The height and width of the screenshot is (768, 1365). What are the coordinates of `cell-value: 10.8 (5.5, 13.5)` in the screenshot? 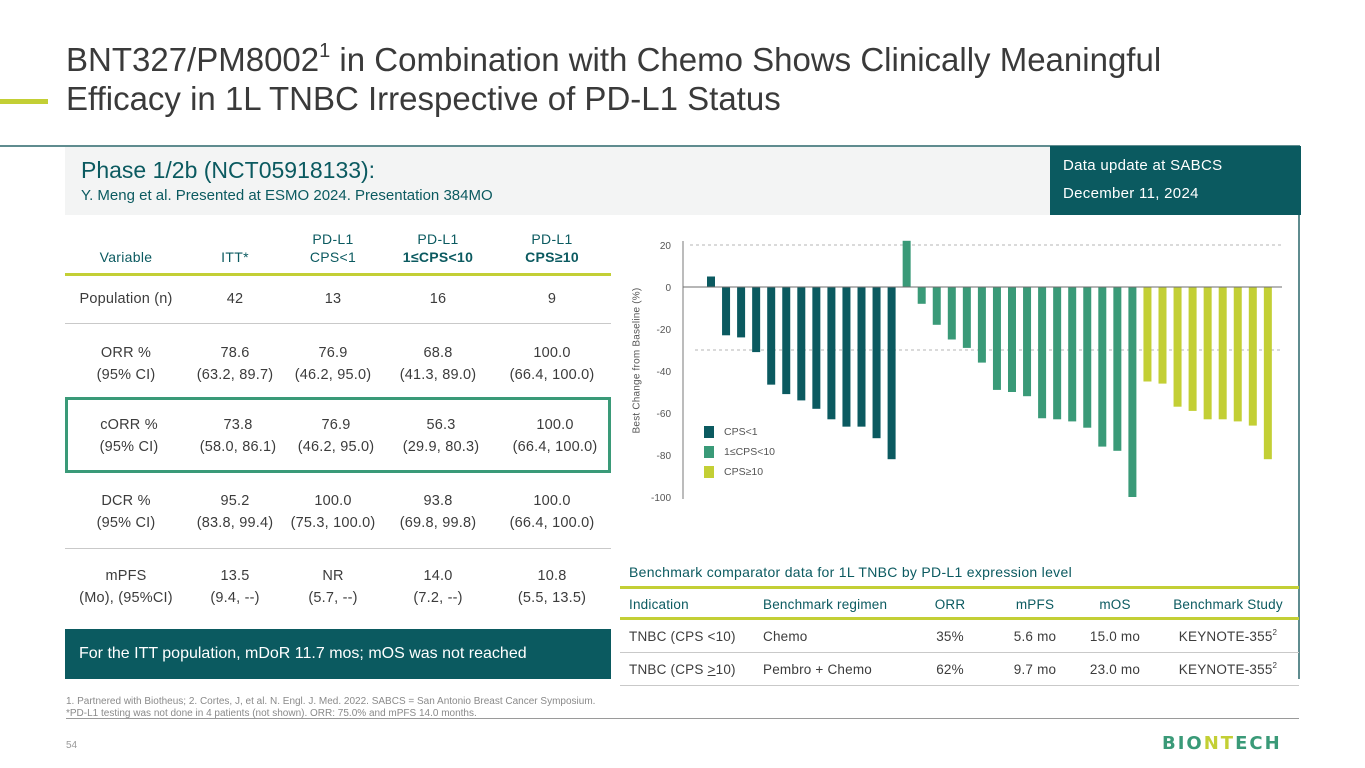 It's located at (552, 587).